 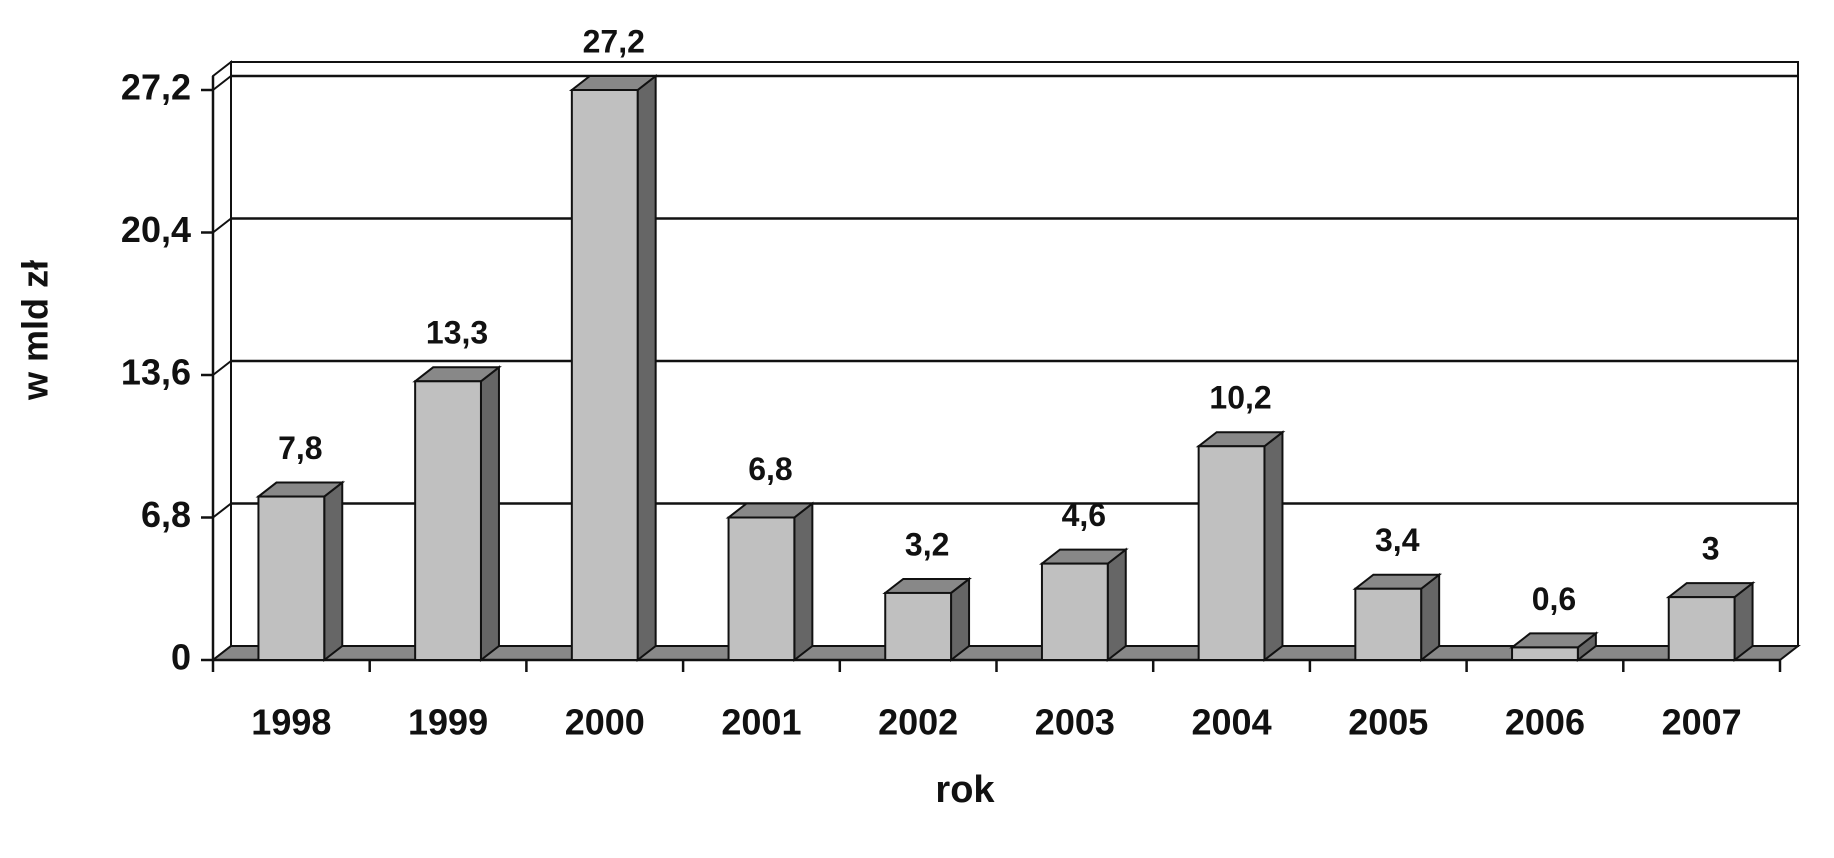 I want to click on y-tick-label: 6,8, so click(x=166, y=514).